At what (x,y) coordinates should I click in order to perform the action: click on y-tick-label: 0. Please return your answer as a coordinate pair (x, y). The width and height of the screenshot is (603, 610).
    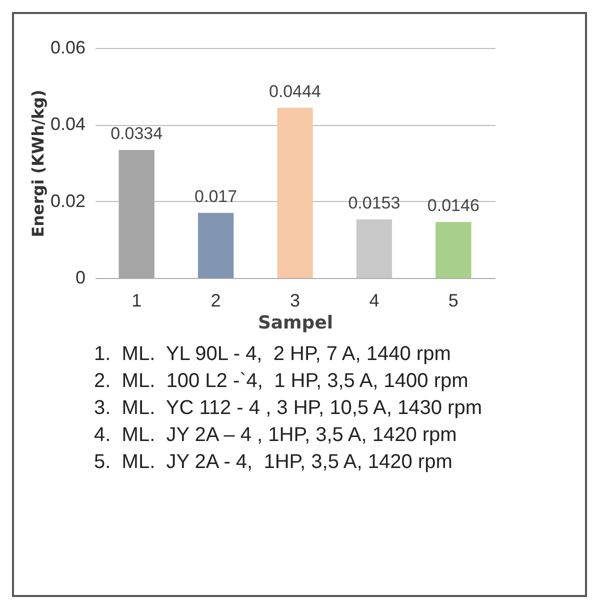
    Looking at the image, I should click on (80, 278).